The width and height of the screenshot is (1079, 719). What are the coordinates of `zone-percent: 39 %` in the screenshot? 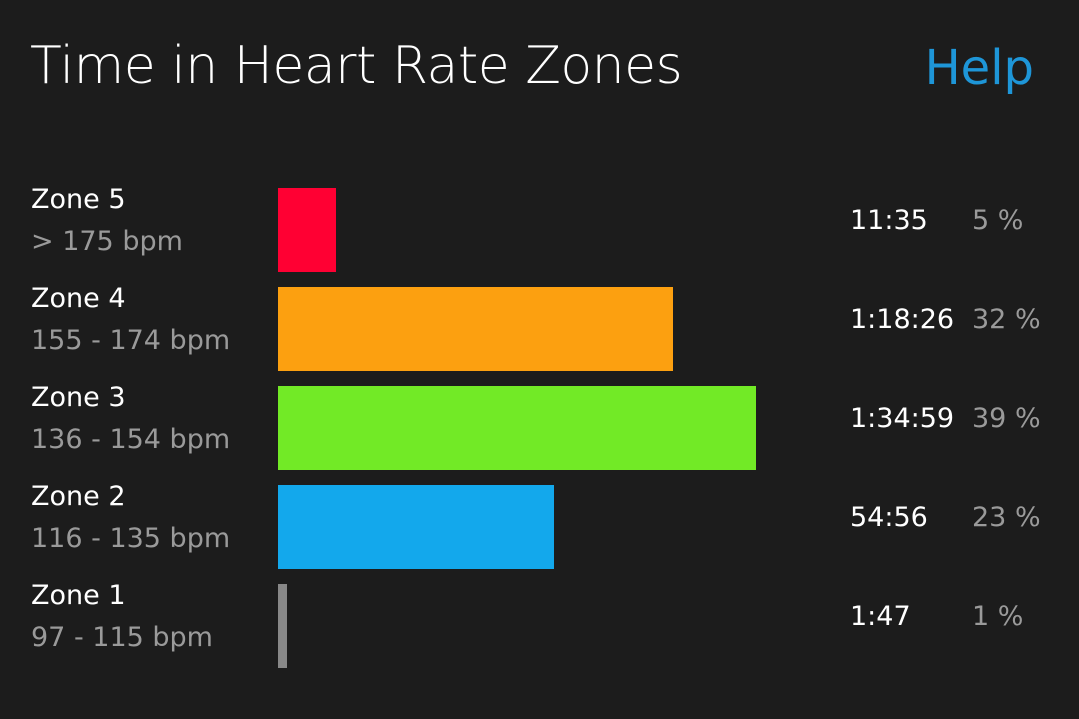 It's located at (1006, 418).